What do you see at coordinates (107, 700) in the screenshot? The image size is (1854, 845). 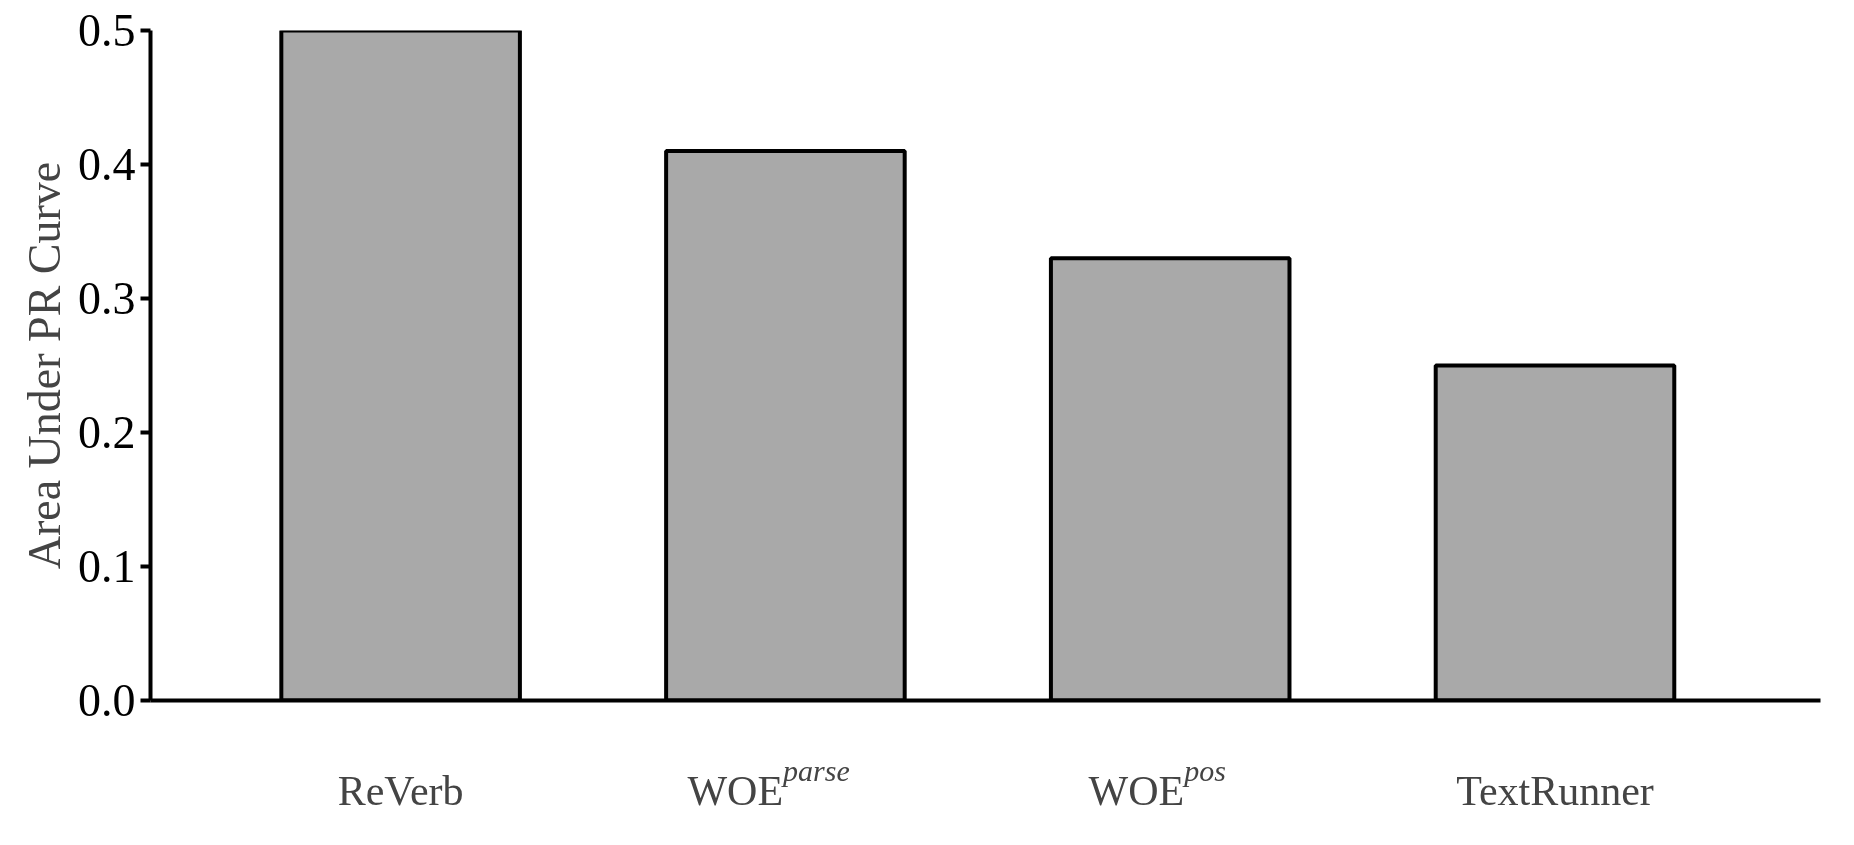 I see `y-tick-label: 0.0` at bounding box center [107, 700].